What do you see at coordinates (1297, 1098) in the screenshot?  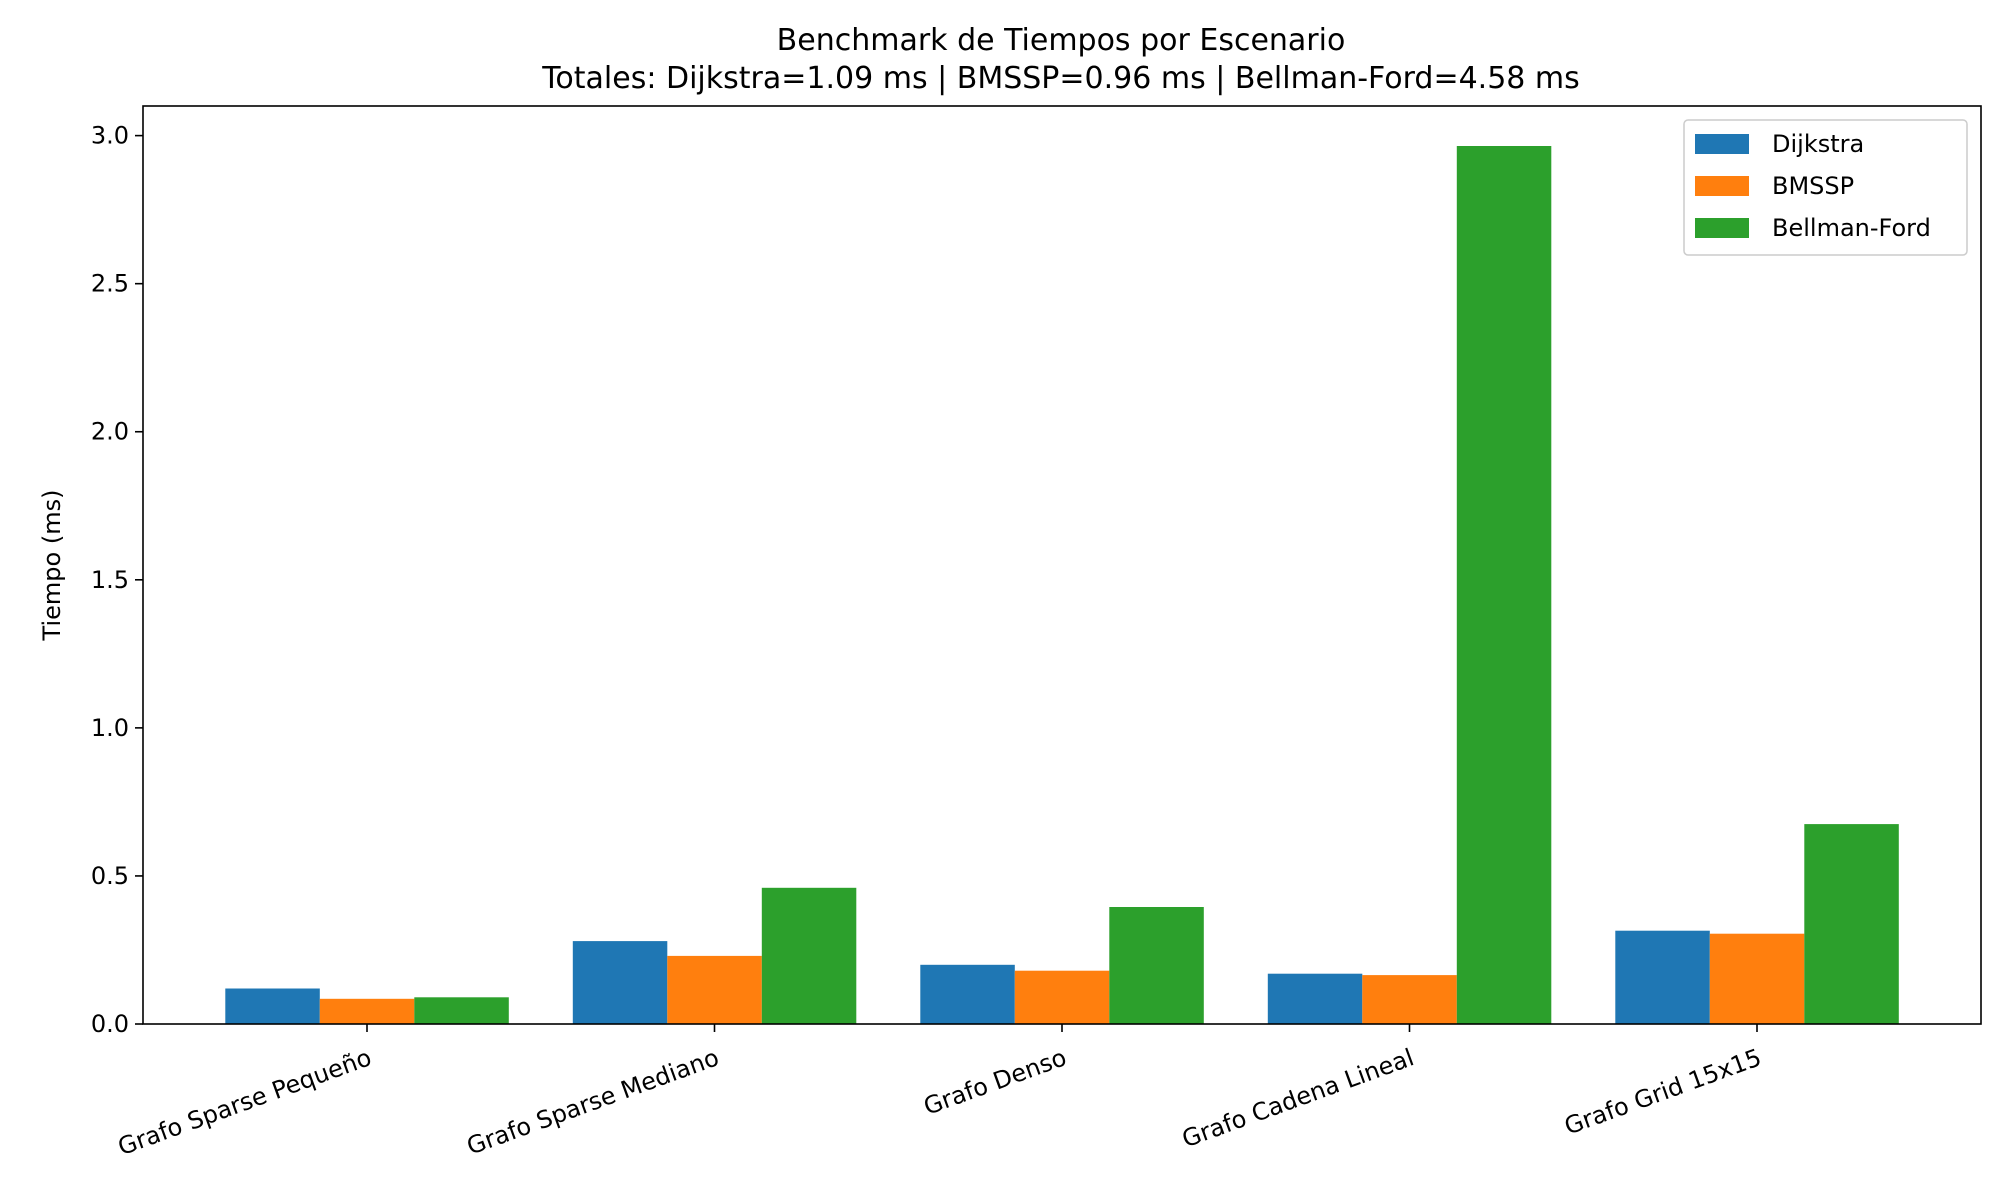 I see `x-tick-label: Grafo Cadena Lineal` at bounding box center [1297, 1098].